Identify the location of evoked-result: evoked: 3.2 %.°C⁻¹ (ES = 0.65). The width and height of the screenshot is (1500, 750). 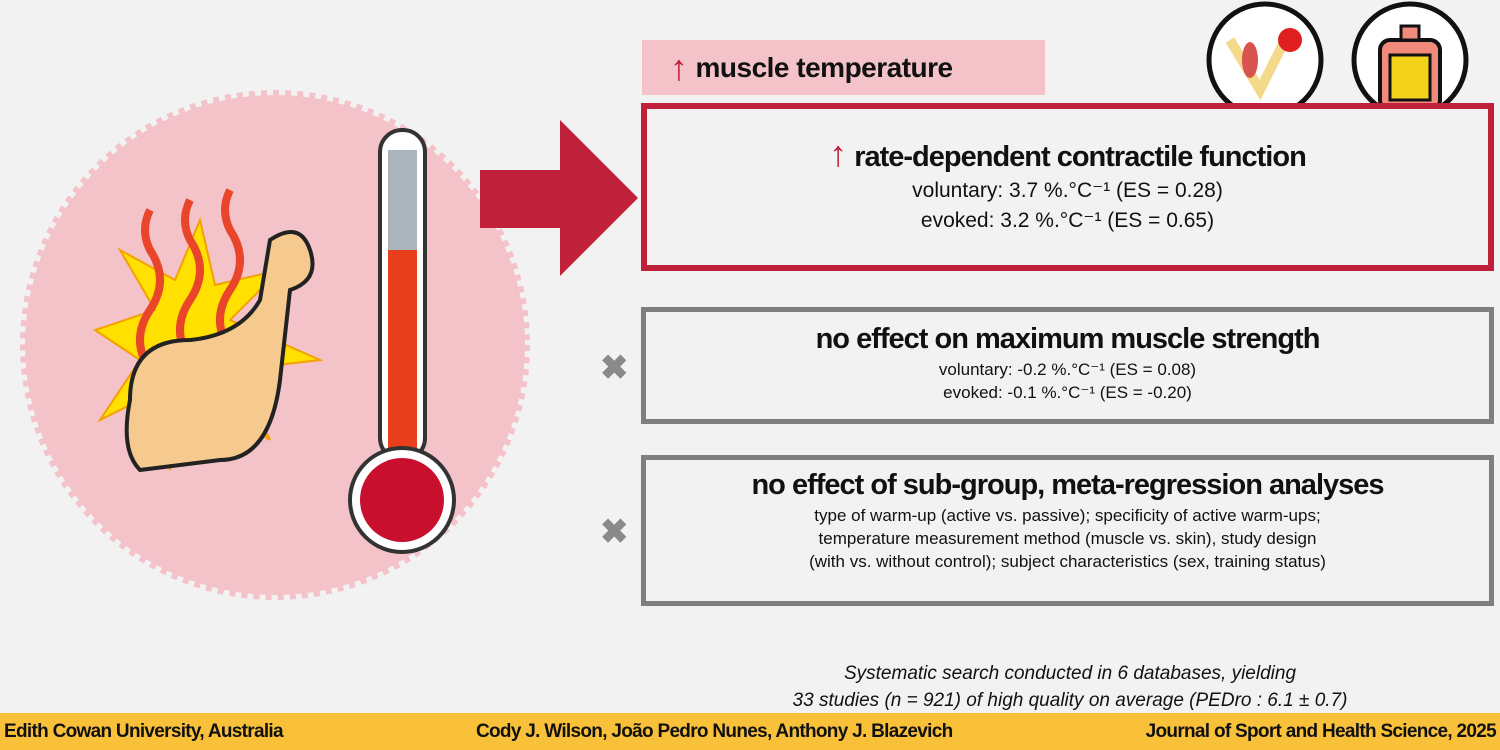
(1067, 220).